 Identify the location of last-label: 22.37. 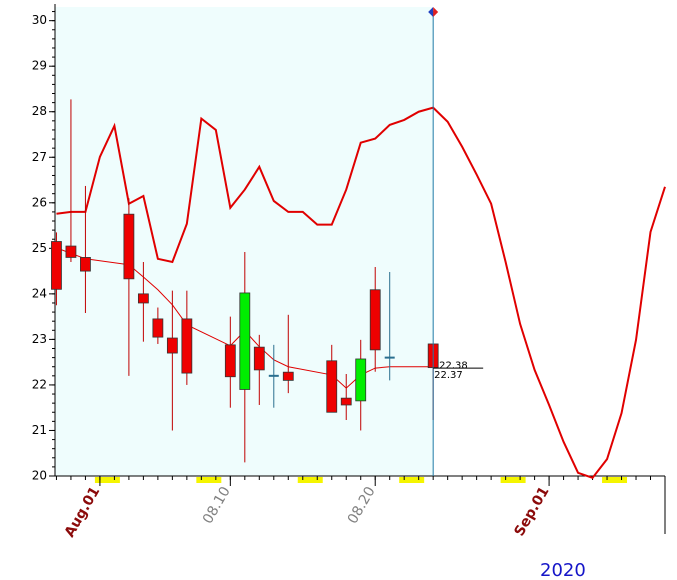
(448, 375).